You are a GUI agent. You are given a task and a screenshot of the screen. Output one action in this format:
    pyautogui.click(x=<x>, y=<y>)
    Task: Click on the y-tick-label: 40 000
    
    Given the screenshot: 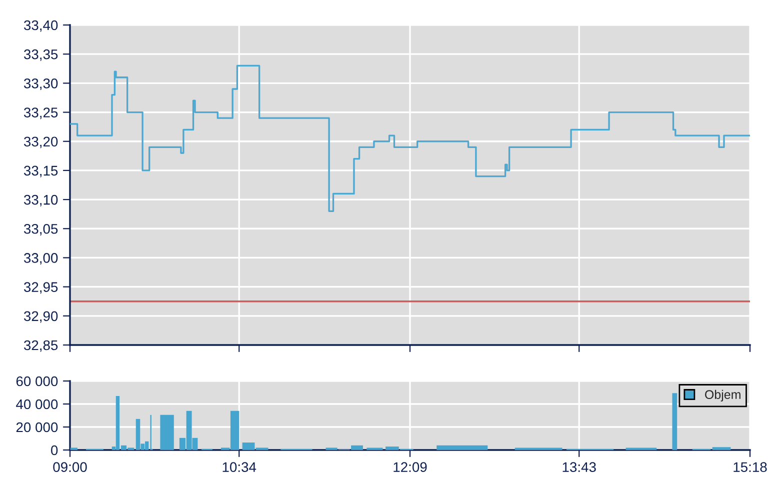 What is the action you would take?
    pyautogui.click(x=37, y=404)
    